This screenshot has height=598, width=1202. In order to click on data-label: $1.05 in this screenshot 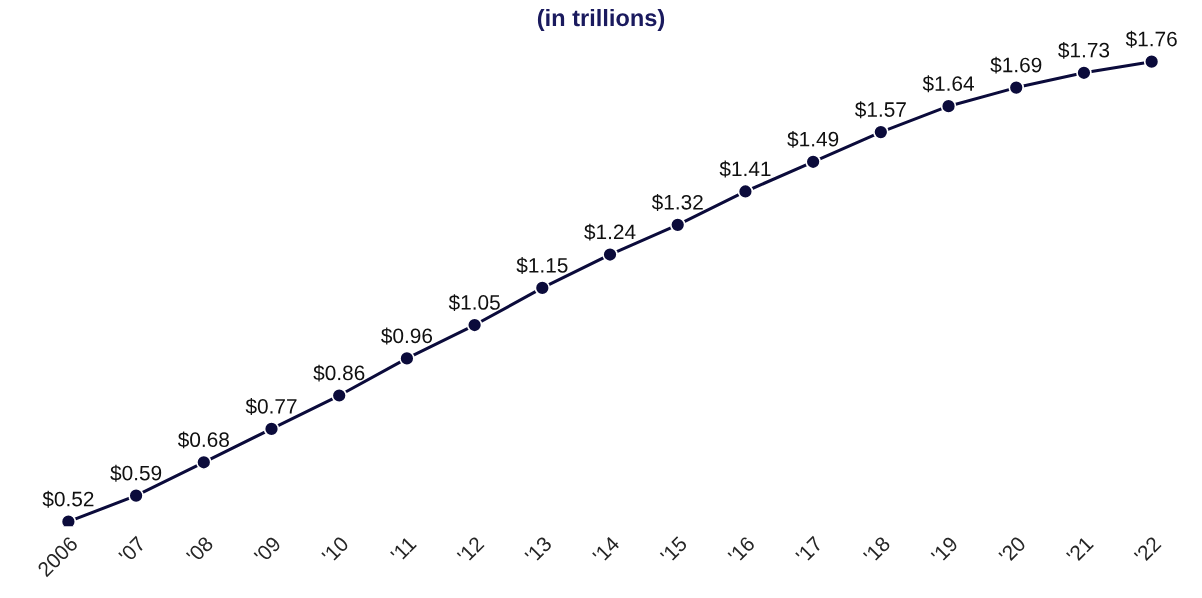, I will do `click(474, 303)`.